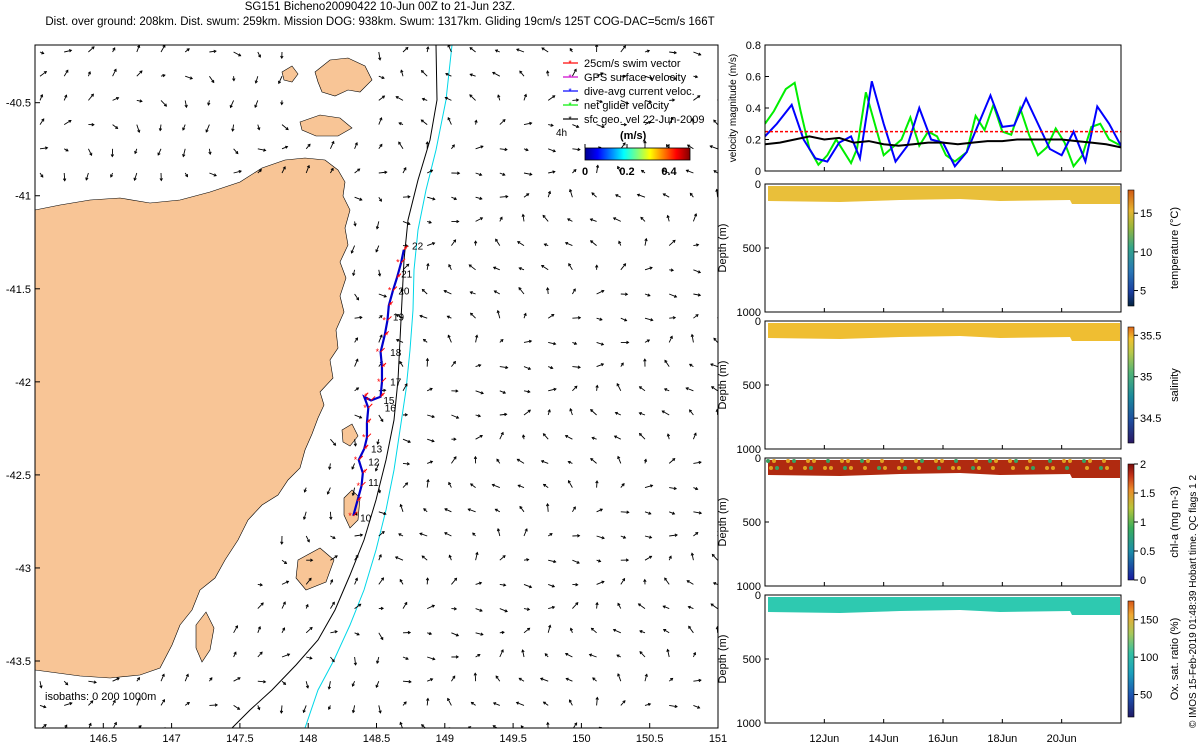 The height and width of the screenshot is (750, 1200). What do you see at coordinates (561, 133) in the screenshot?
I see `legend-small-label: 4h` at bounding box center [561, 133].